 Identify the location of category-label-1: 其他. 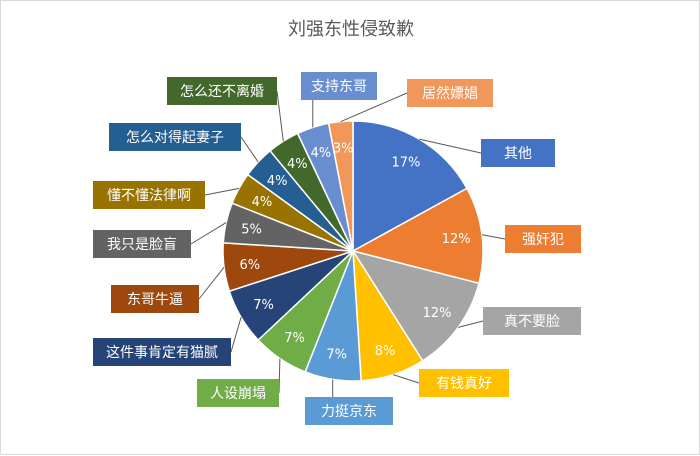
(518, 154).